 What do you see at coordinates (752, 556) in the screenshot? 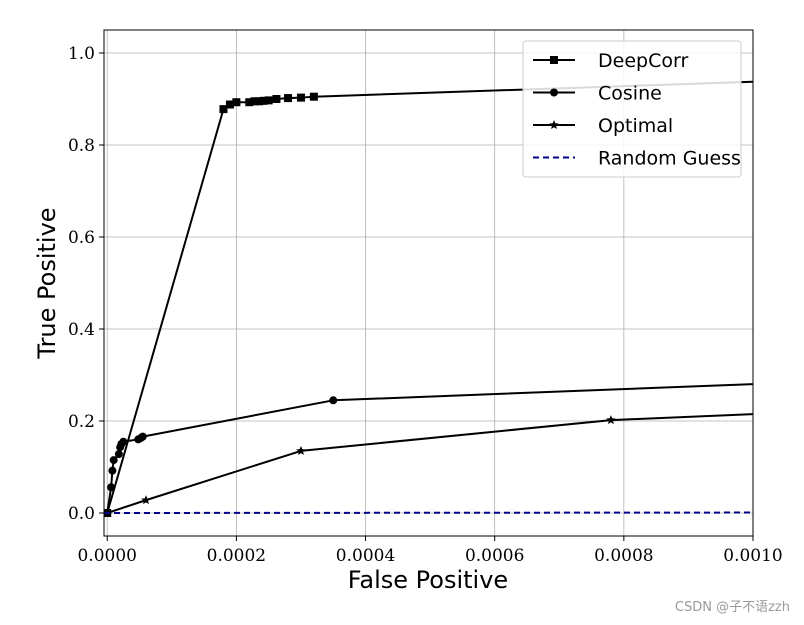
I see `x-tick-label: 0.0010` at bounding box center [752, 556].